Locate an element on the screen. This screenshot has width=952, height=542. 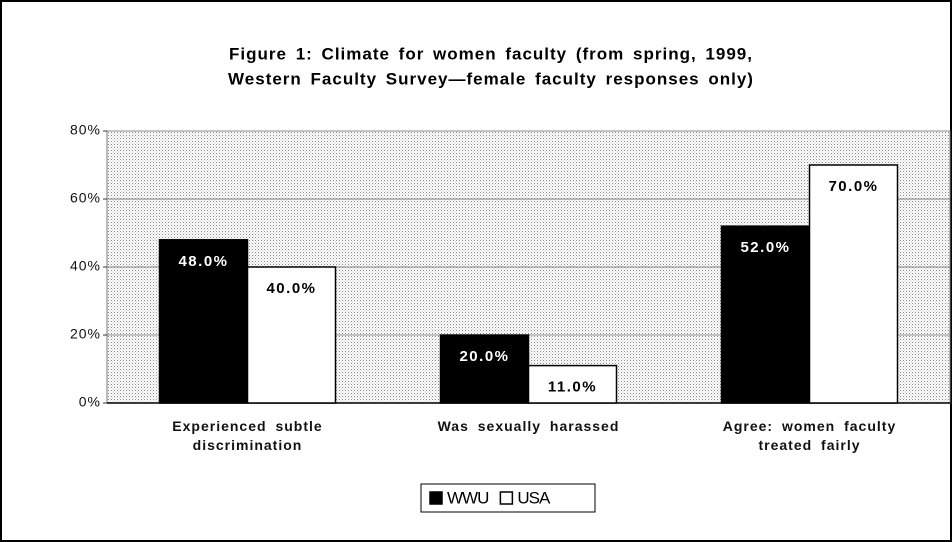
legend-label: USA is located at coordinates (534, 497).